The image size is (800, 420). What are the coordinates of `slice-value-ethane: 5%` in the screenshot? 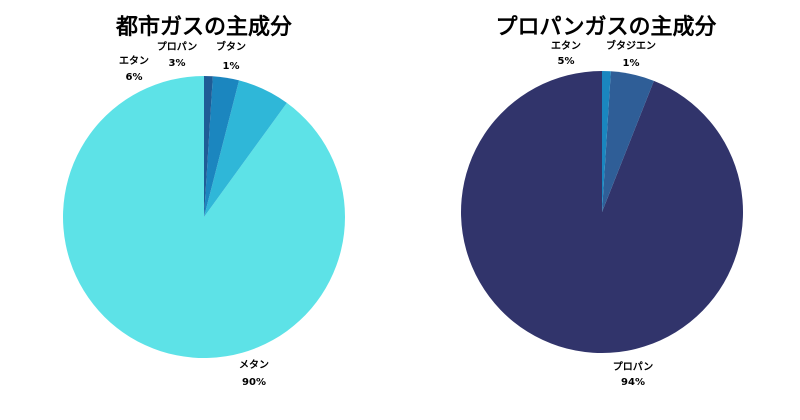 It's located at (566, 61).